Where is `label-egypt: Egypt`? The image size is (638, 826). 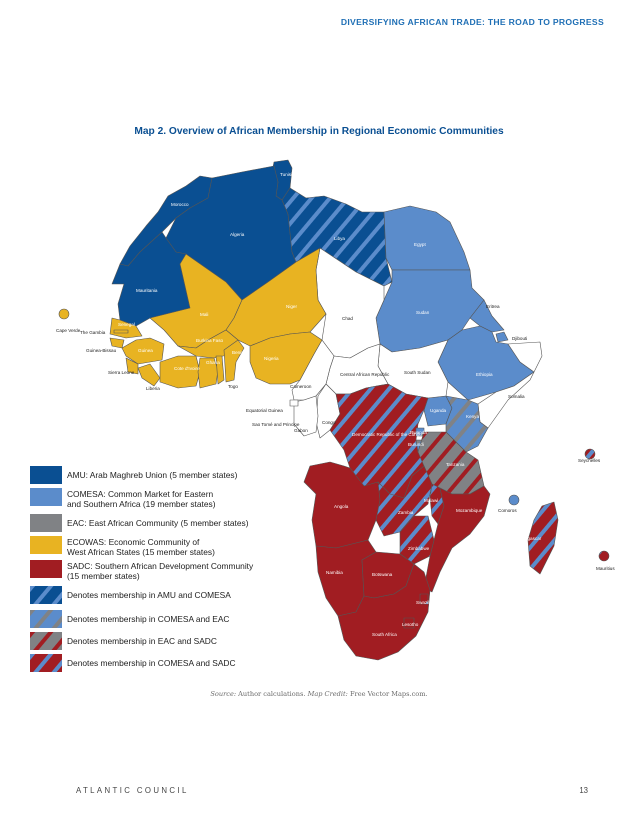 label-egypt: Egypt is located at coordinates (420, 244).